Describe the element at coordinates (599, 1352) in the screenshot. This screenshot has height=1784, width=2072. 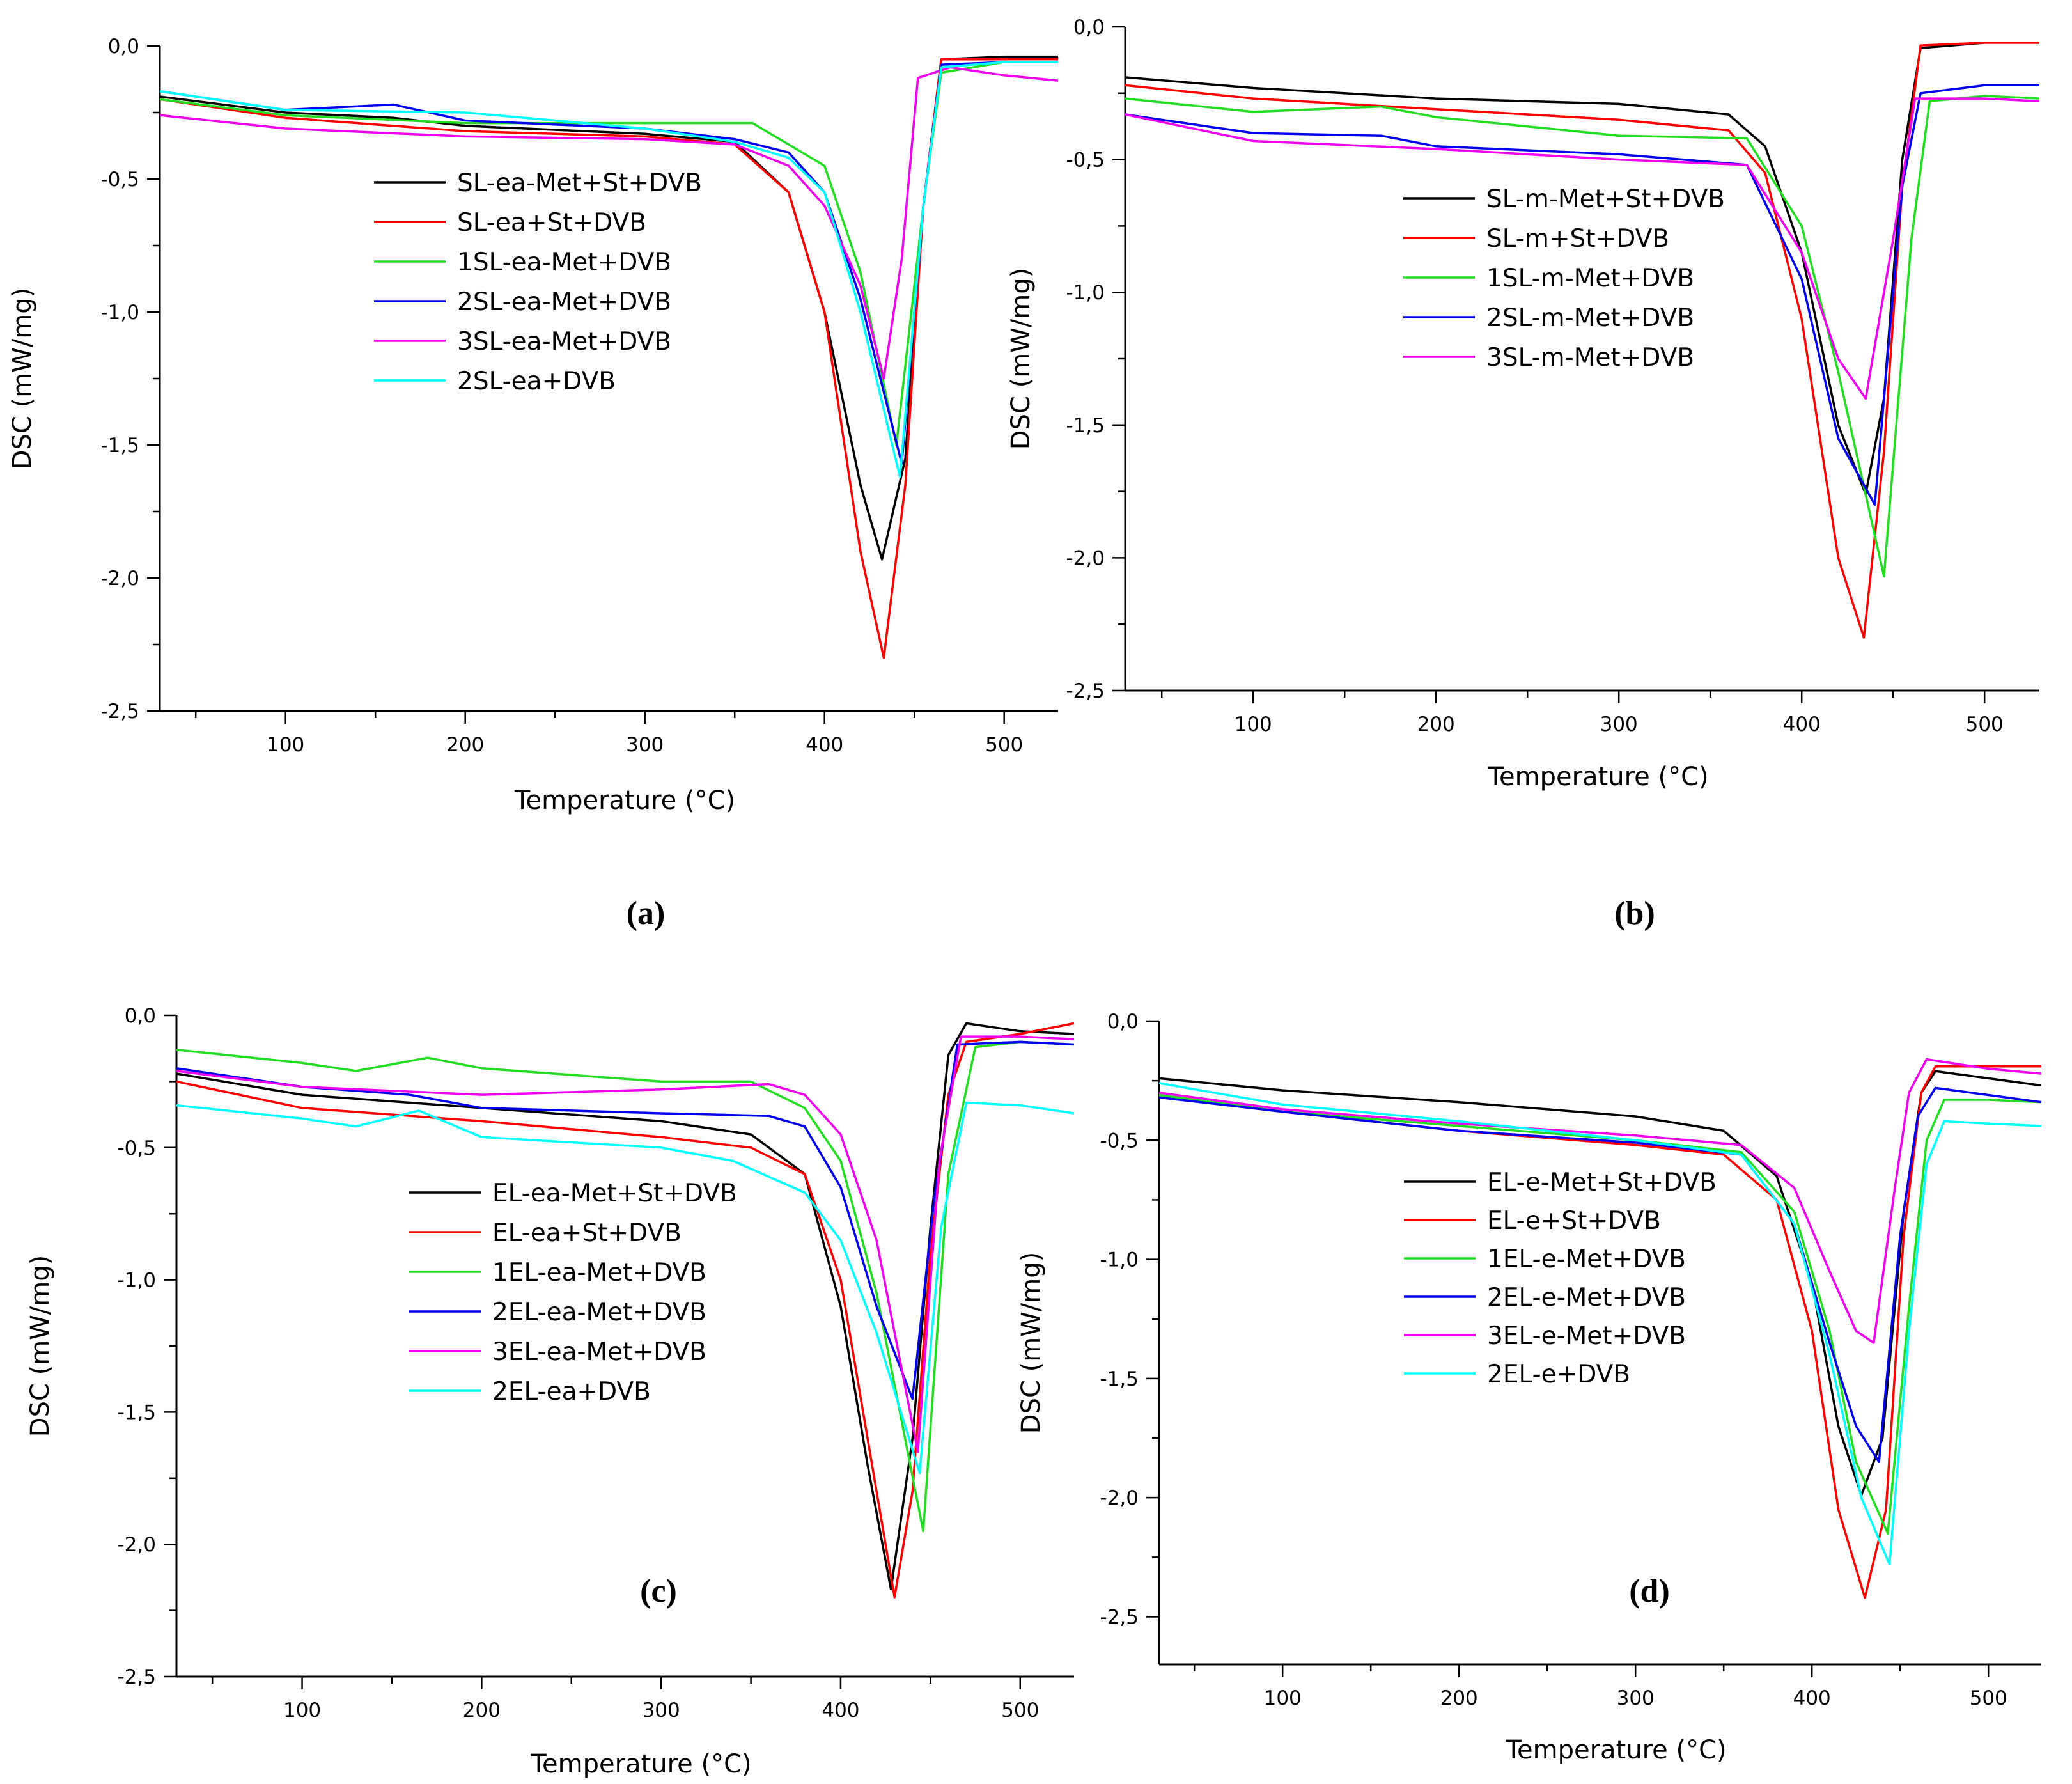
I see `panel-c-legend-label: 3EL-ea-Met+DVB` at that location.